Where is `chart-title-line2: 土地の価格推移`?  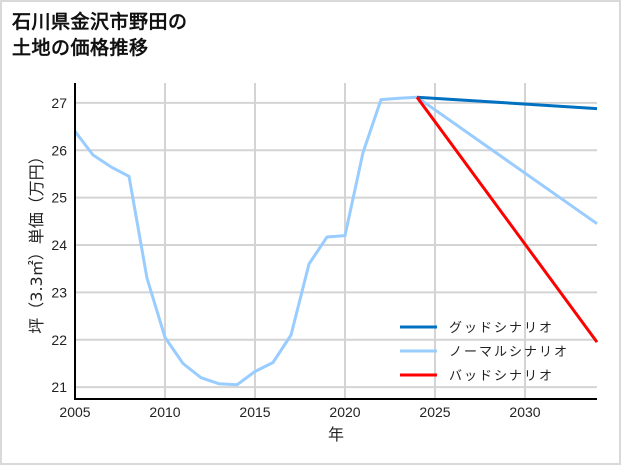 chart-title-line2: 土地の価格推移 is located at coordinates (80, 48).